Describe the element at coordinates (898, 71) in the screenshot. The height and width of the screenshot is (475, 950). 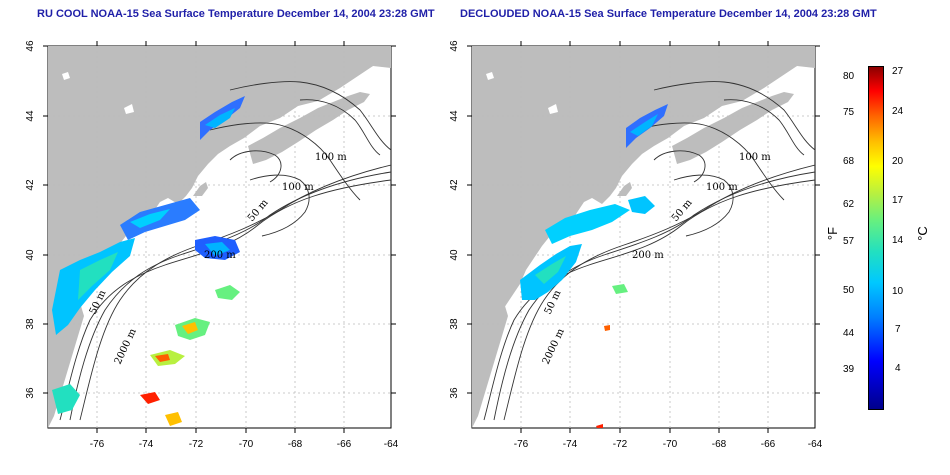
I see `celsius-tick-label: 27` at that location.